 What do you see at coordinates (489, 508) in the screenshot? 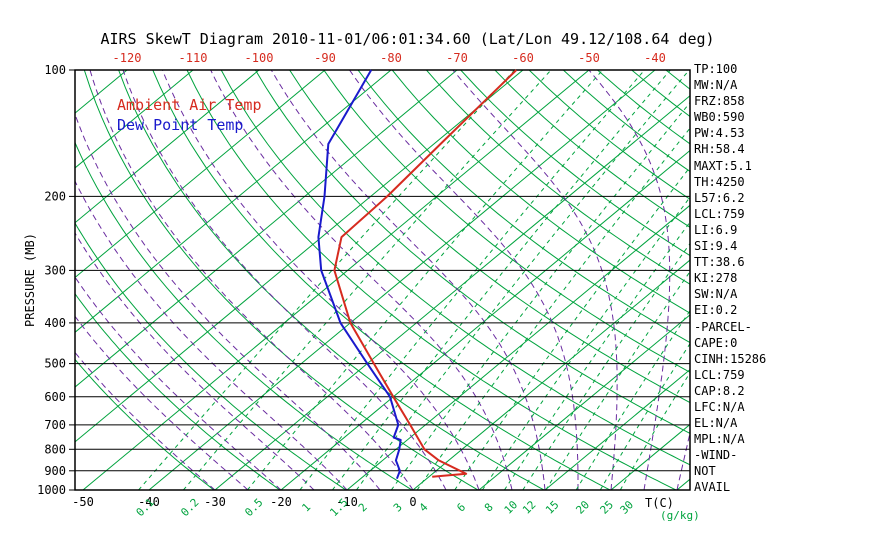
I see `mixing-ratio-label: 8` at bounding box center [489, 508].